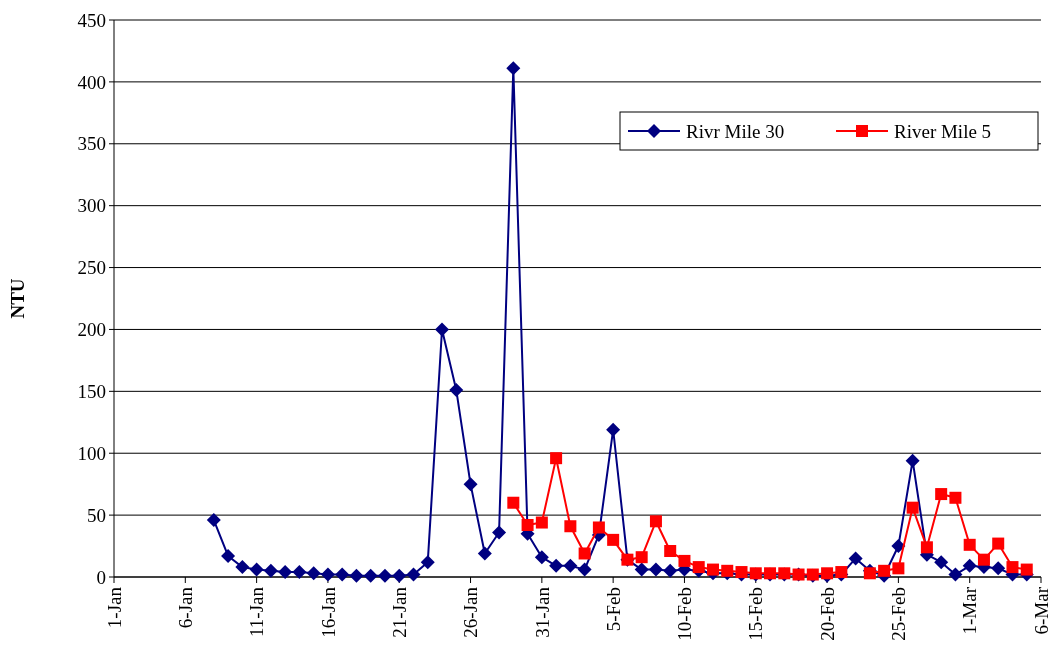 This screenshot has height=669, width=1051. What do you see at coordinates (17, 298) in the screenshot?
I see `y-axis-title: NTU` at bounding box center [17, 298].